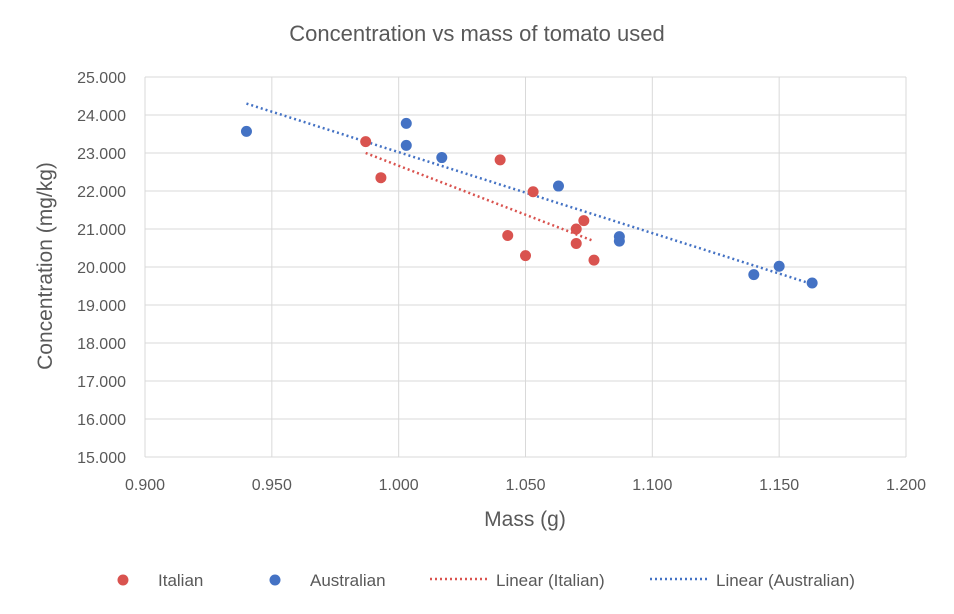 The width and height of the screenshot is (954, 614). What do you see at coordinates (145, 485) in the screenshot?
I see `x-tick-label: 0.900` at bounding box center [145, 485].